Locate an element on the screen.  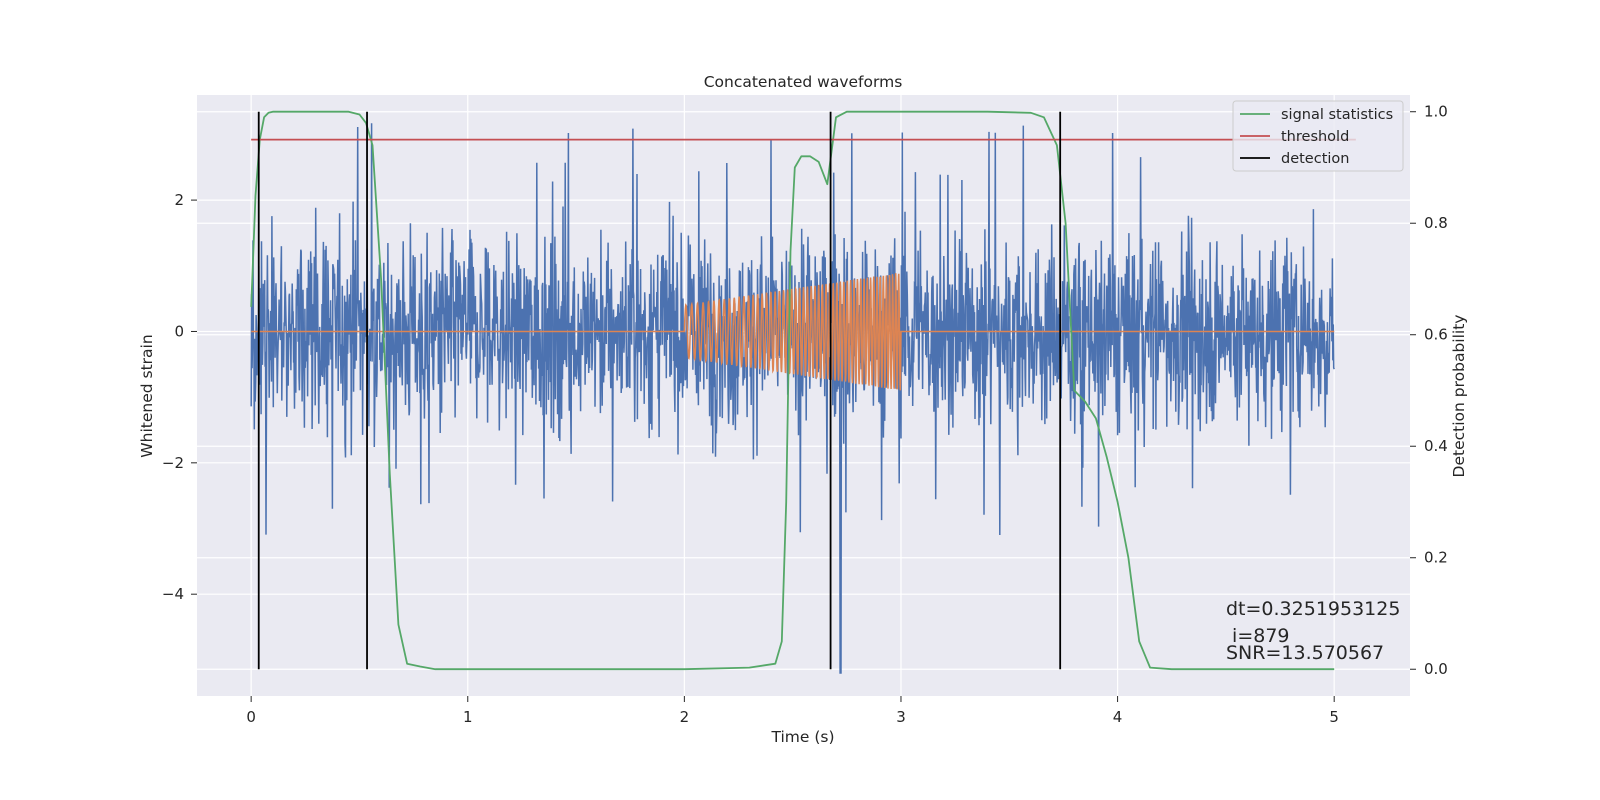
x-tick-label-3: 3 is located at coordinates (901, 717).